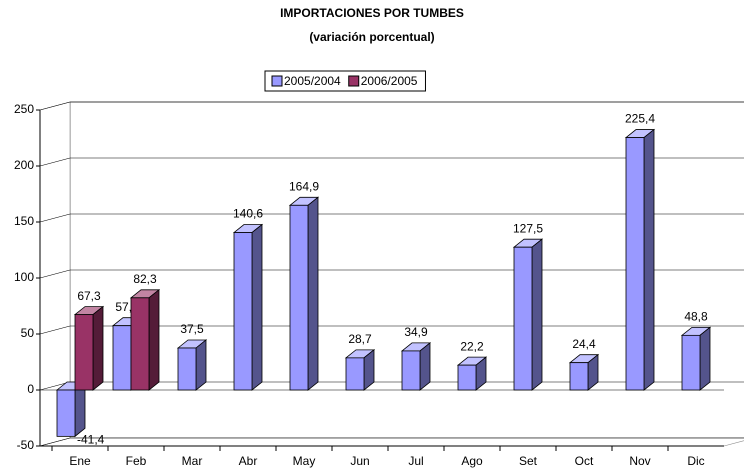  Describe the element at coordinates (26, 445) in the screenshot. I see `y-tick-label: -50` at that location.